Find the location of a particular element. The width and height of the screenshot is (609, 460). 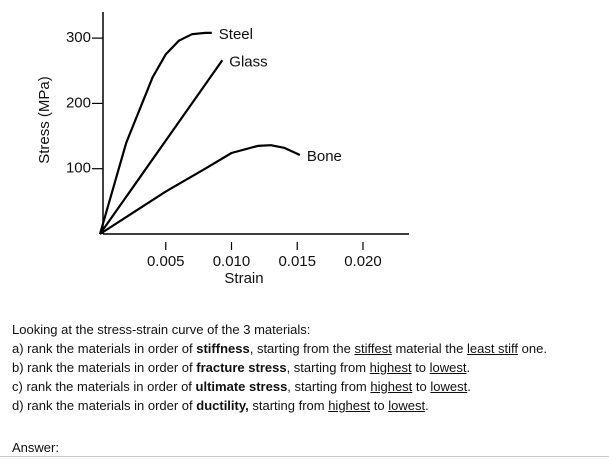

series-label: Bone is located at coordinates (324, 156).